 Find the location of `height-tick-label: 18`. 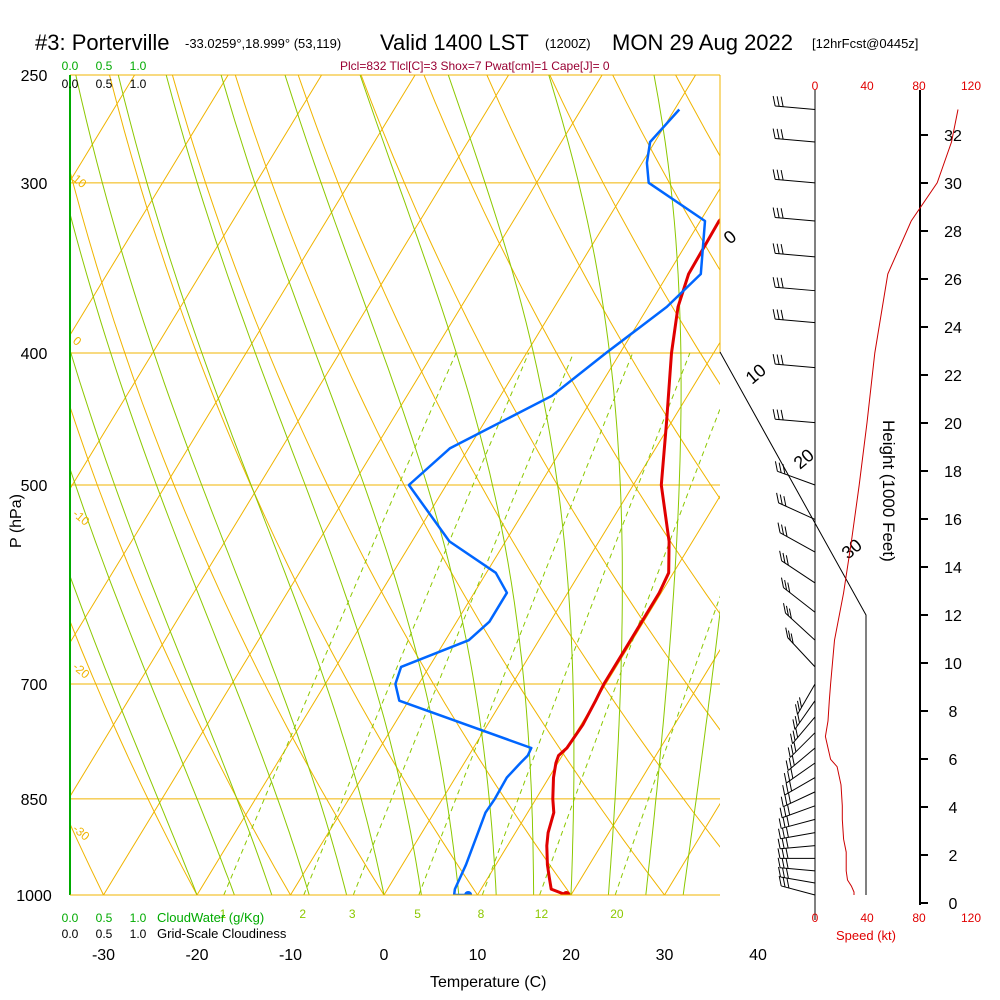

height-tick-label: 18 is located at coordinates (953, 472).